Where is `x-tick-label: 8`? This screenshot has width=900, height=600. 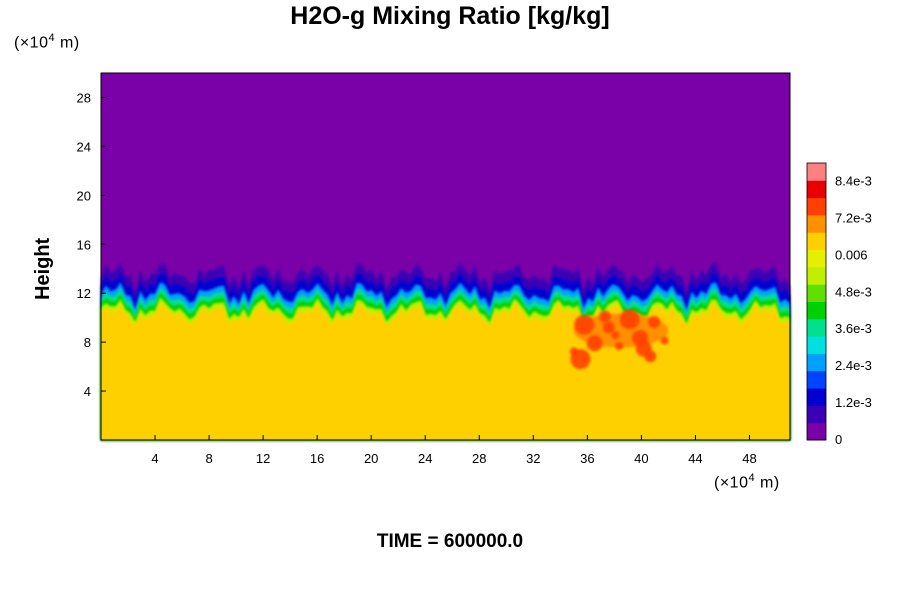
x-tick-label: 8 is located at coordinates (208, 458).